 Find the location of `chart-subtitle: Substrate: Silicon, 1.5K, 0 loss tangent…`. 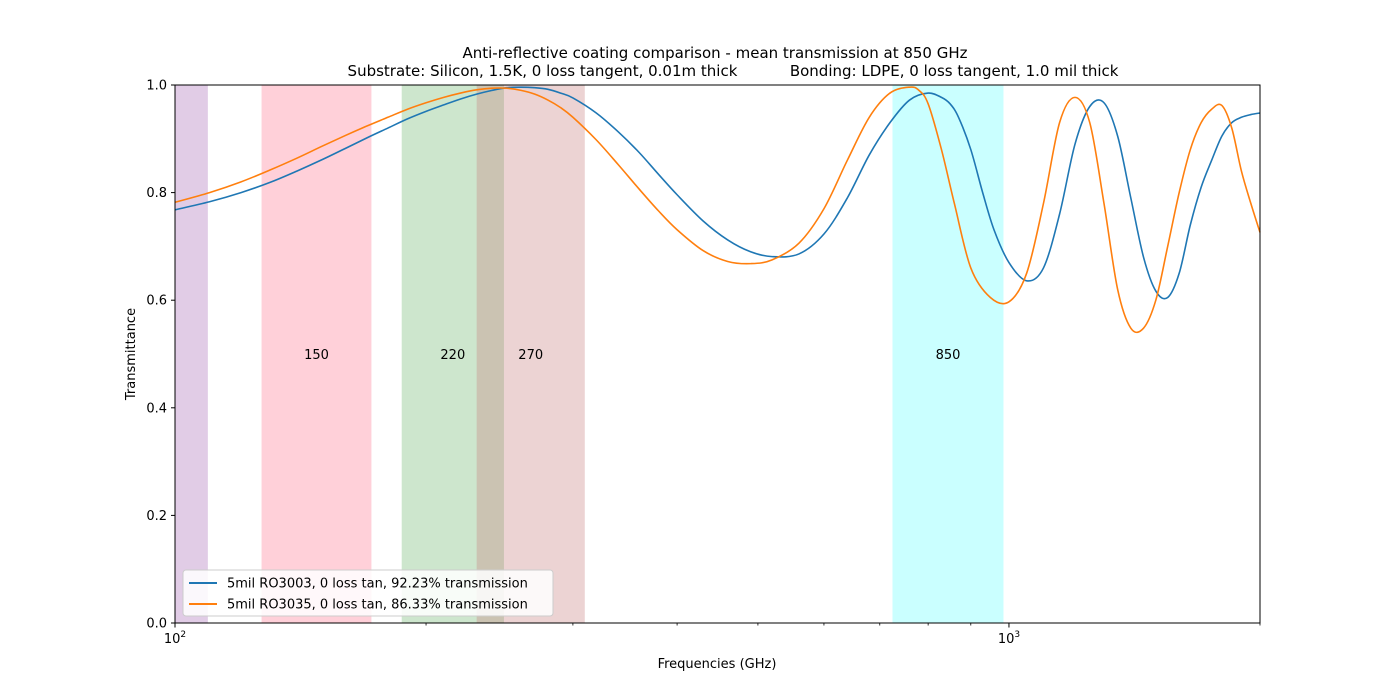

chart-subtitle: Substrate: Silicon, 1.5K, 0 loss tangent… is located at coordinates (733, 71).